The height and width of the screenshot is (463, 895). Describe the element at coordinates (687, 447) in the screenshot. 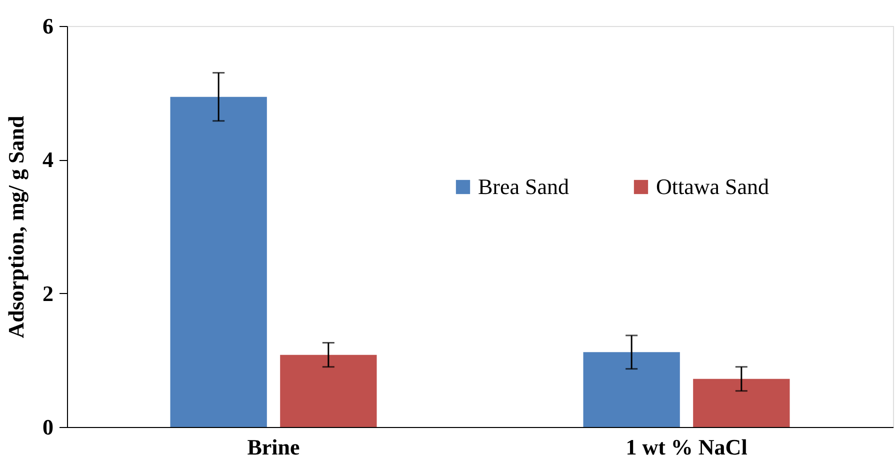

I see `x-tick-label: 1 wt % NaCl` at that location.